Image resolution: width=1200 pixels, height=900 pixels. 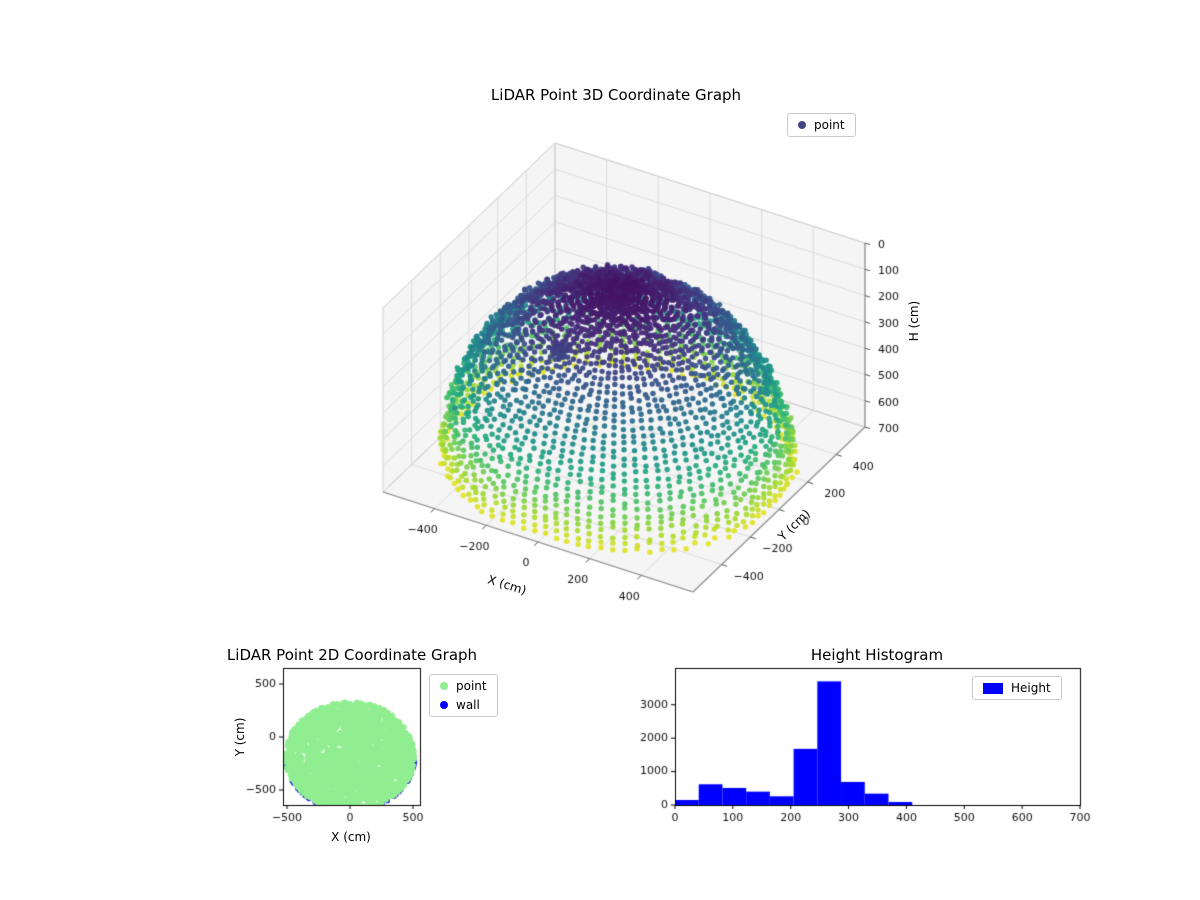 I want to click on plot3d-legend: point, so click(x=821, y=125).